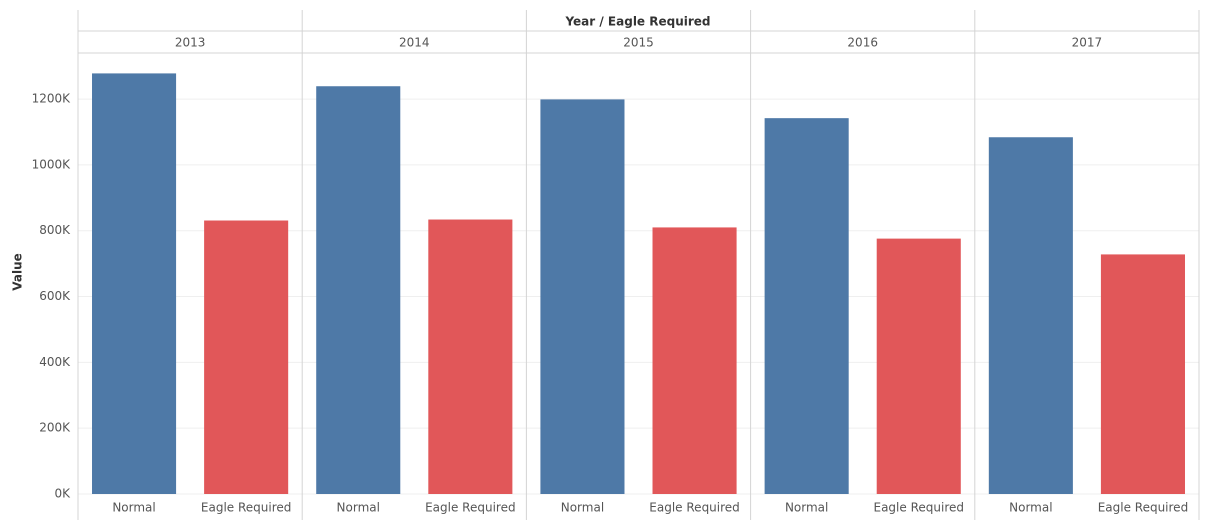  Describe the element at coordinates (55, 230) in the screenshot. I see `y-tick-label: 800K` at that location.